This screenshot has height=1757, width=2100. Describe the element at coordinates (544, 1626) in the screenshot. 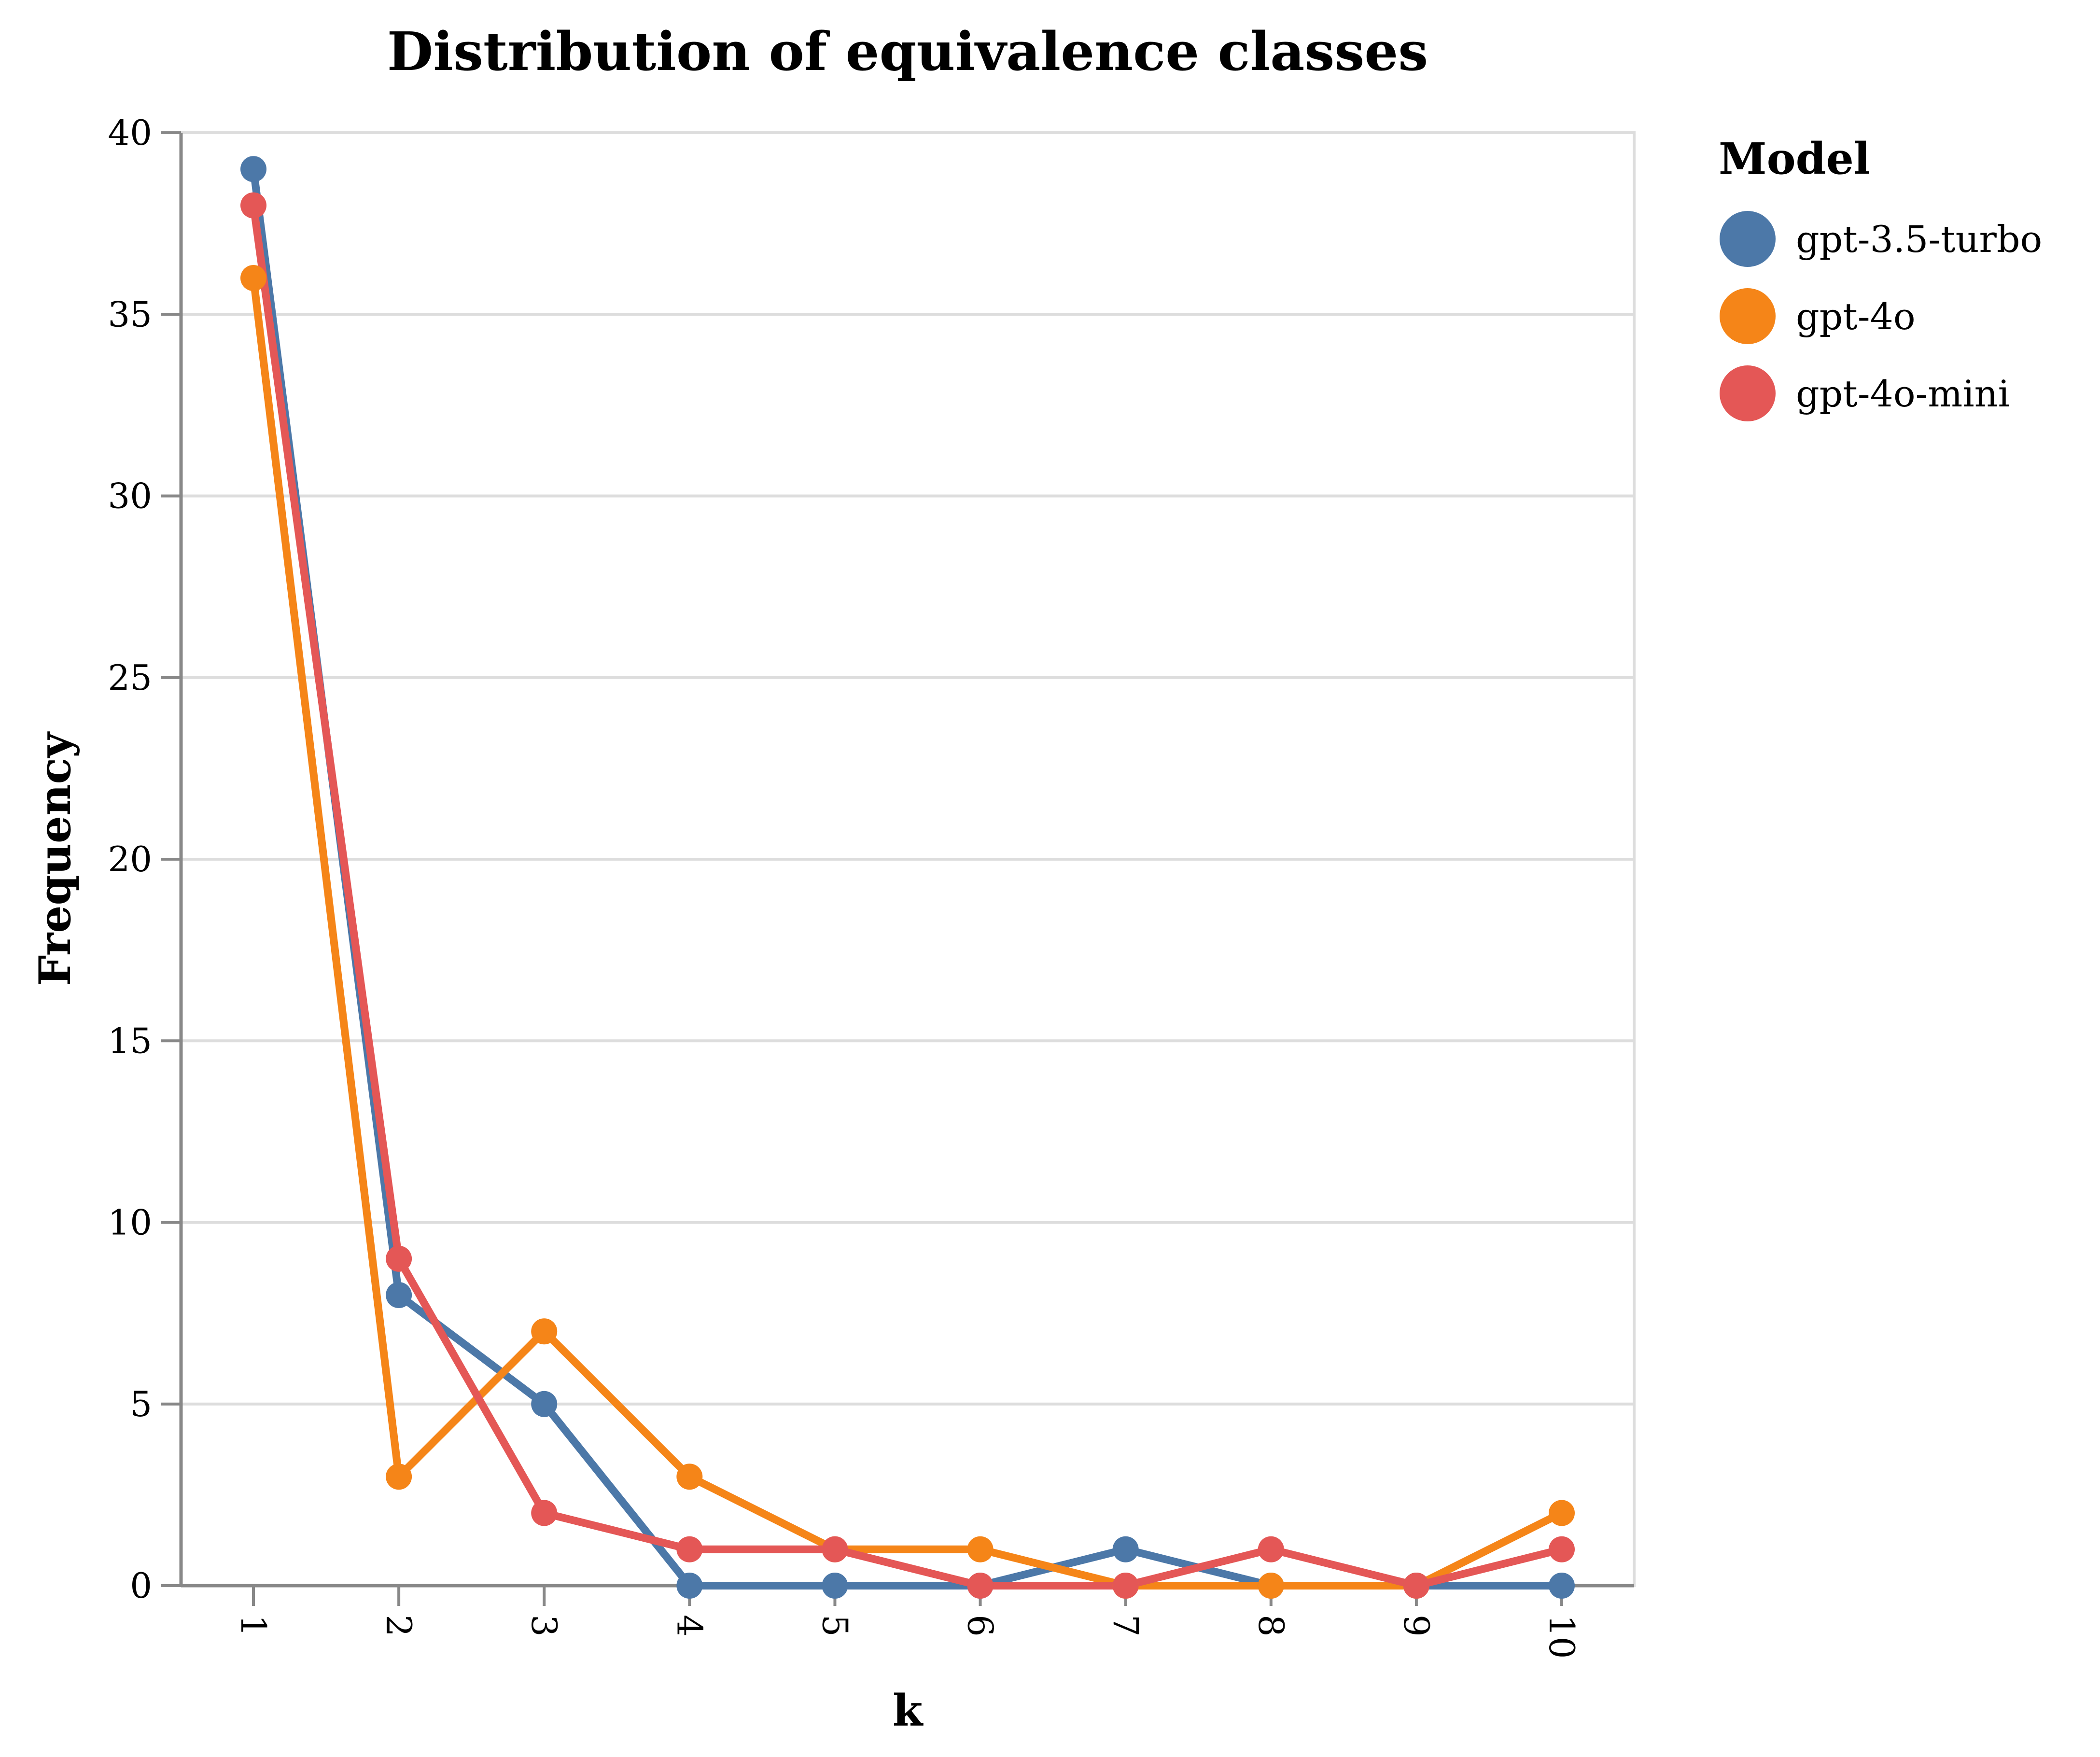

I see `x-tick-label-2: 3` at that location.